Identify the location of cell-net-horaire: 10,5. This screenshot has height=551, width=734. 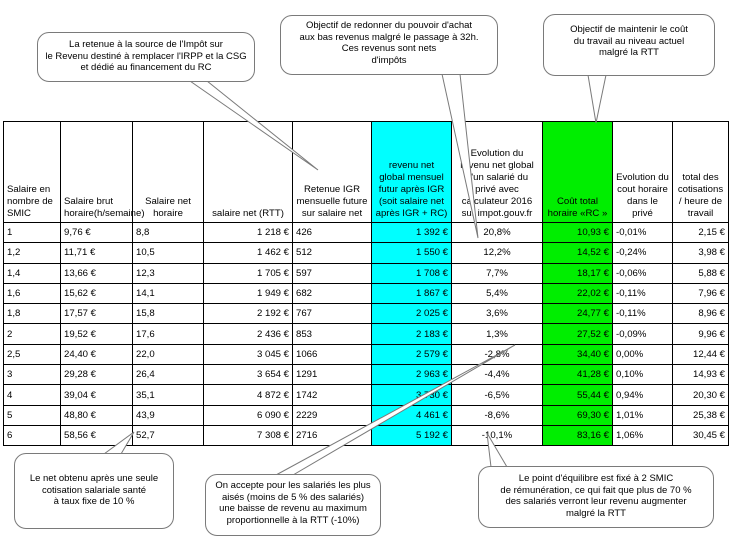
(168, 253).